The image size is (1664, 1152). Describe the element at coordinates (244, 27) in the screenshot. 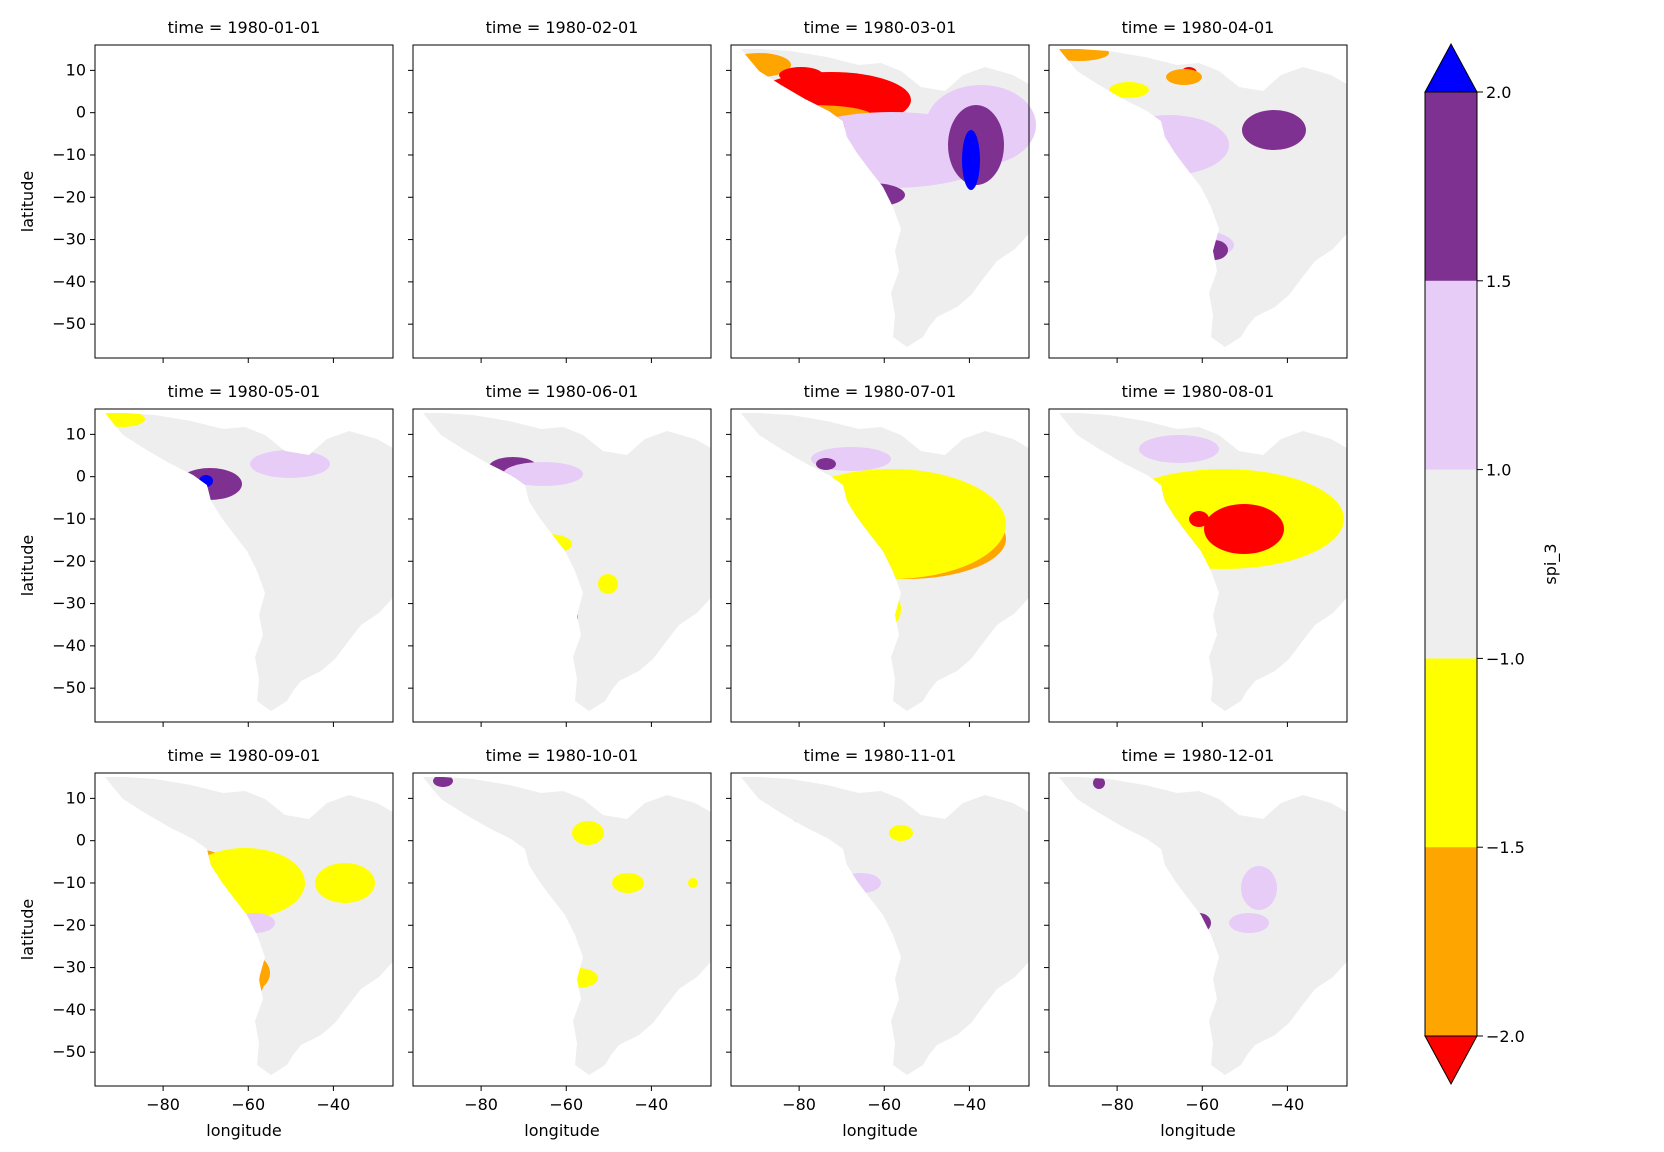

I see `panel-title: time = 1980-01-01` at that location.